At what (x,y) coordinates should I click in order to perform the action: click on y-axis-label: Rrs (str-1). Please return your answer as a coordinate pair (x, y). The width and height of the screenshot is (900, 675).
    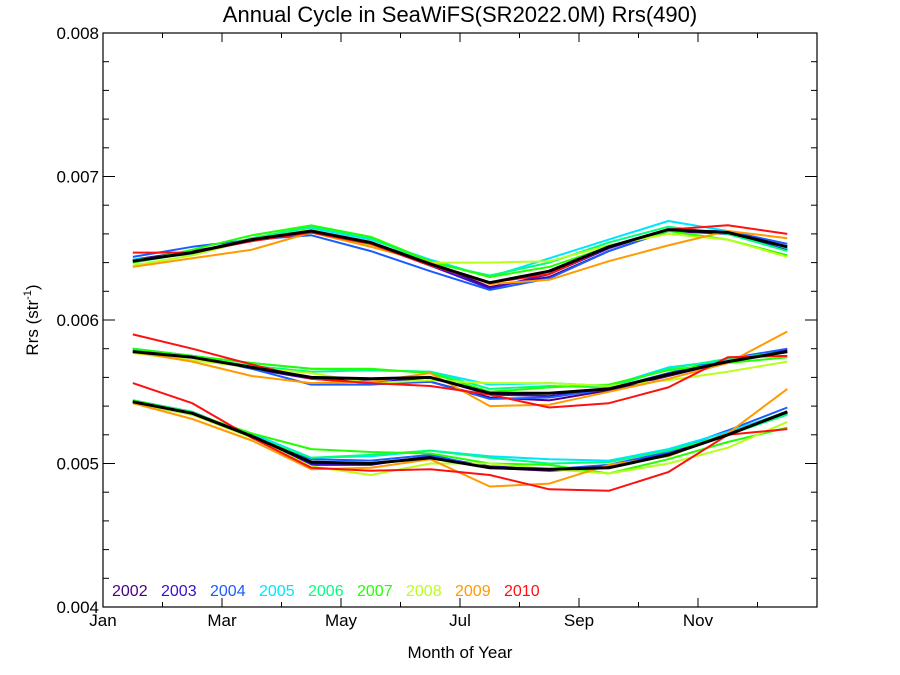
    Looking at the image, I should click on (32, 319).